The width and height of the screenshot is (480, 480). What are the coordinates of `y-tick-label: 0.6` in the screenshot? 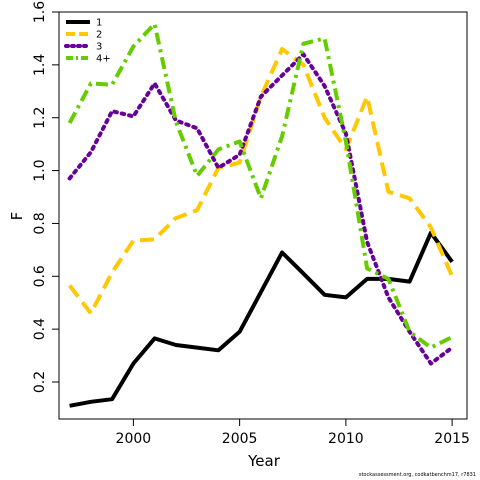 It's located at (40, 276).